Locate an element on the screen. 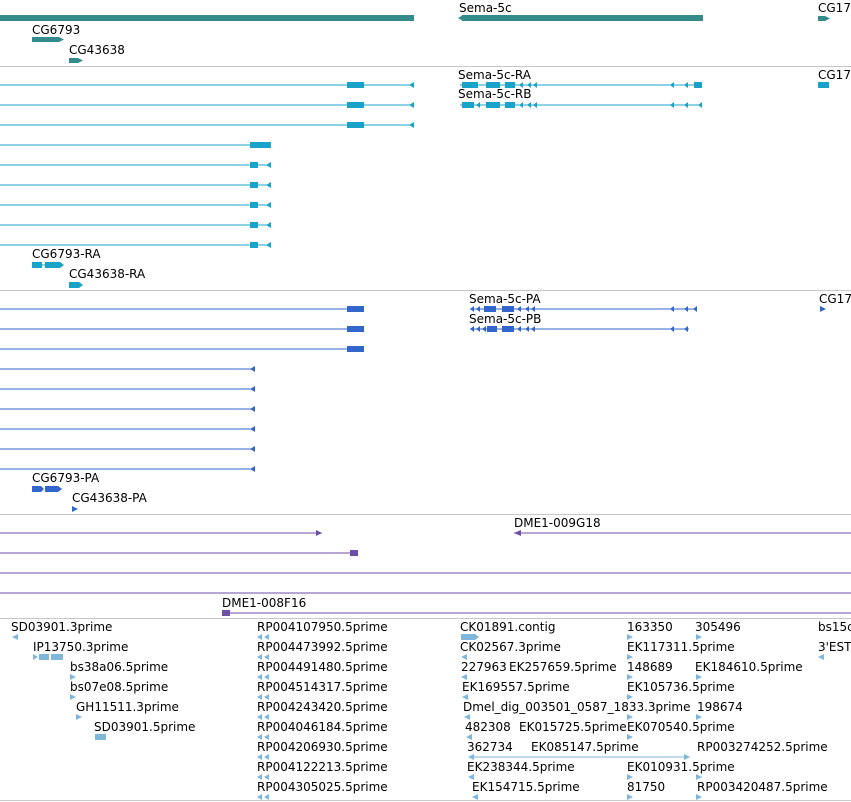 The height and width of the screenshot is (802, 851). est-label: RP003274252.5prime is located at coordinates (762, 747).